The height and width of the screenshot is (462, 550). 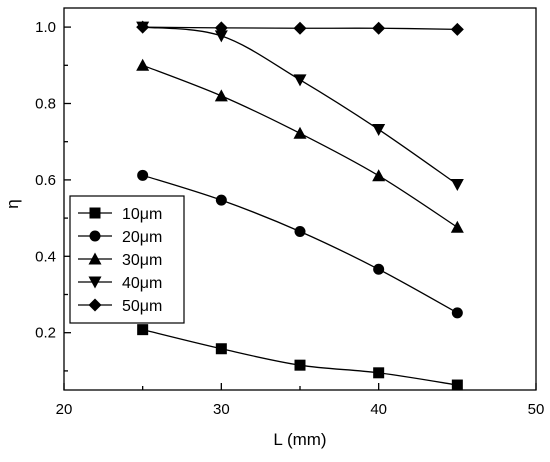 What do you see at coordinates (142, 237) in the screenshot?
I see `legend-label-2: 20μm` at bounding box center [142, 237].